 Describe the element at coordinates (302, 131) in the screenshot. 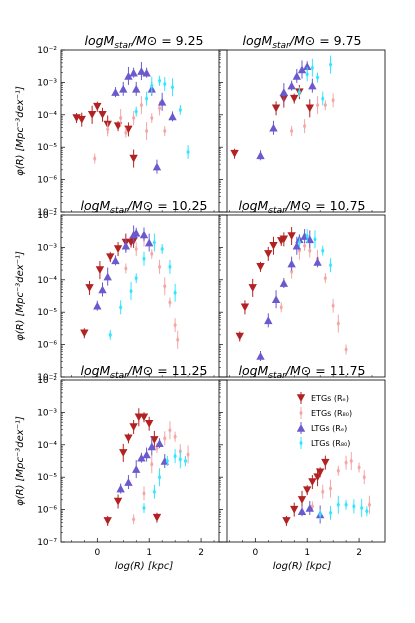

I see `axes-frame` at that location.